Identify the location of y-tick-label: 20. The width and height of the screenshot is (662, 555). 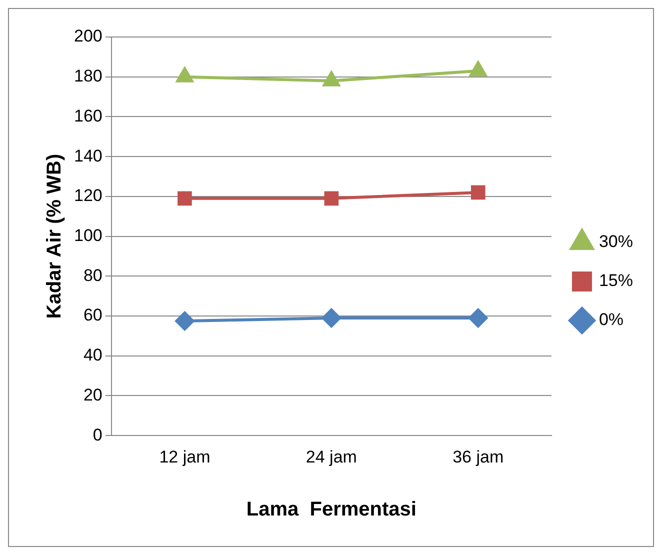
(92, 394).